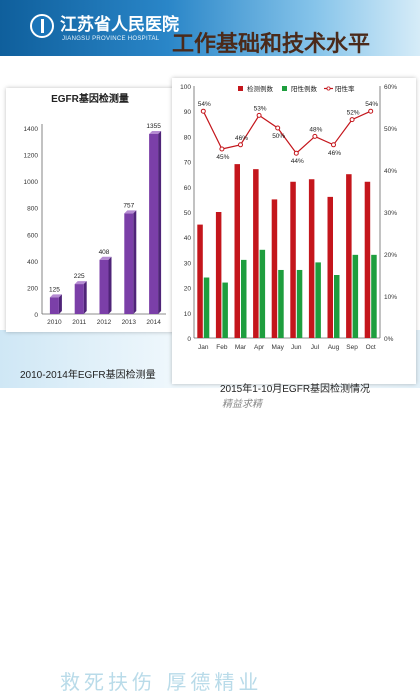 The image size is (420, 695). What do you see at coordinates (104, 252) in the screenshot?
I see `data-label: 408` at bounding box center [104, 252].